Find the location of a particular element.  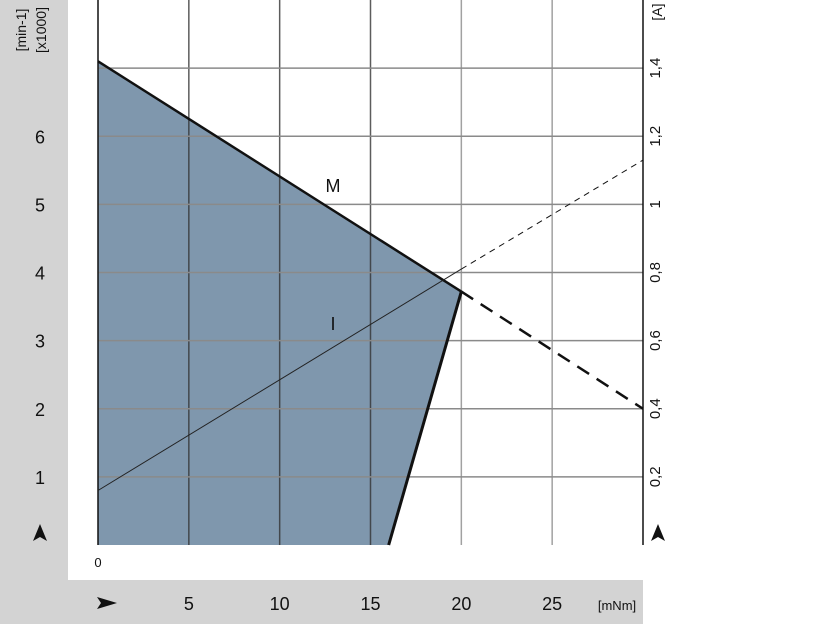

y-left-tick-label: 6 is located at coordinates (40, 137).